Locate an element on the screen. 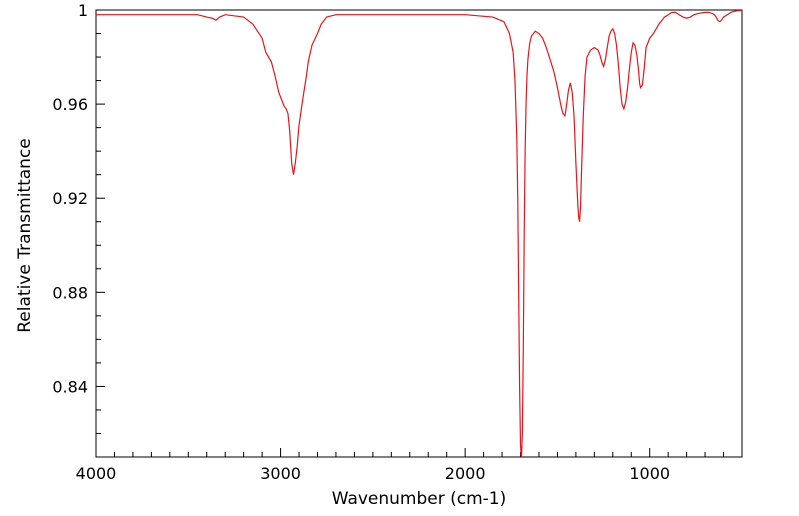 The height and width of the screenshot is (516, 799). y-tick-label: 0.96 is located at coordinates (70, 104).